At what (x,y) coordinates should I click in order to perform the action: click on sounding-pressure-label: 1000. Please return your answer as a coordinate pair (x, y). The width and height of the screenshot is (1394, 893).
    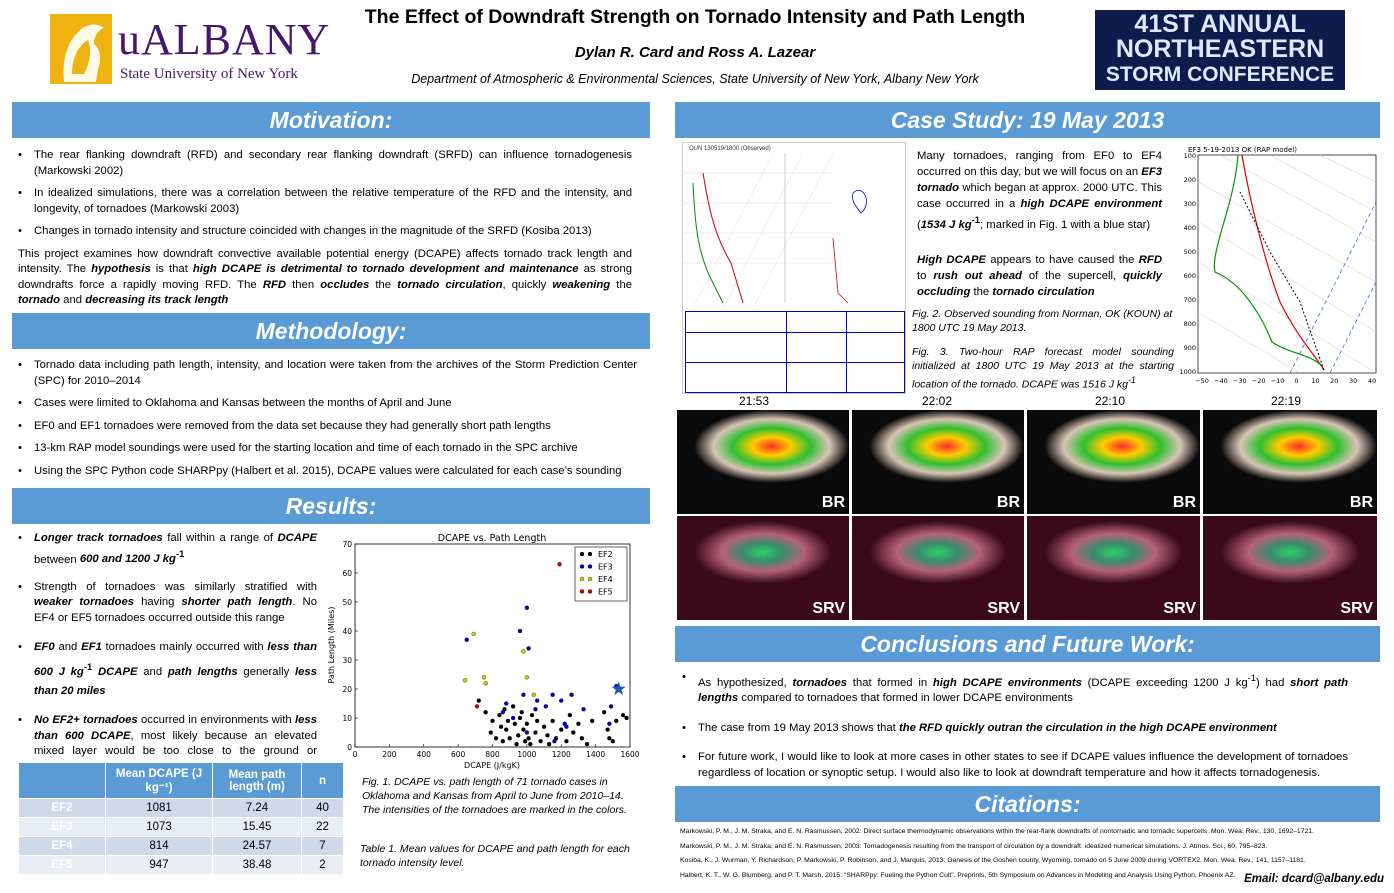
    Looking at the image, I should click on (1188, 372).